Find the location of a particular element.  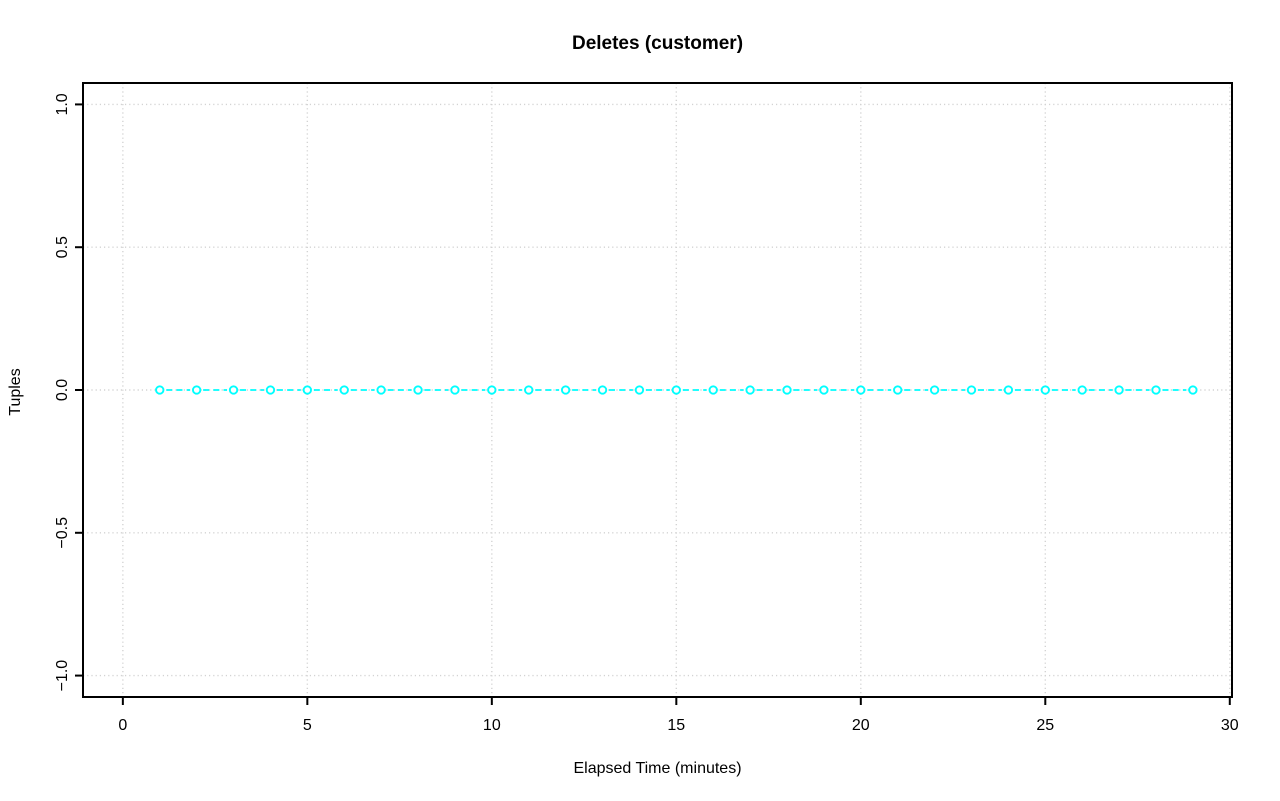

x-axis-title: Elapsed Time (minutes) is located at coordinates (657, 768).